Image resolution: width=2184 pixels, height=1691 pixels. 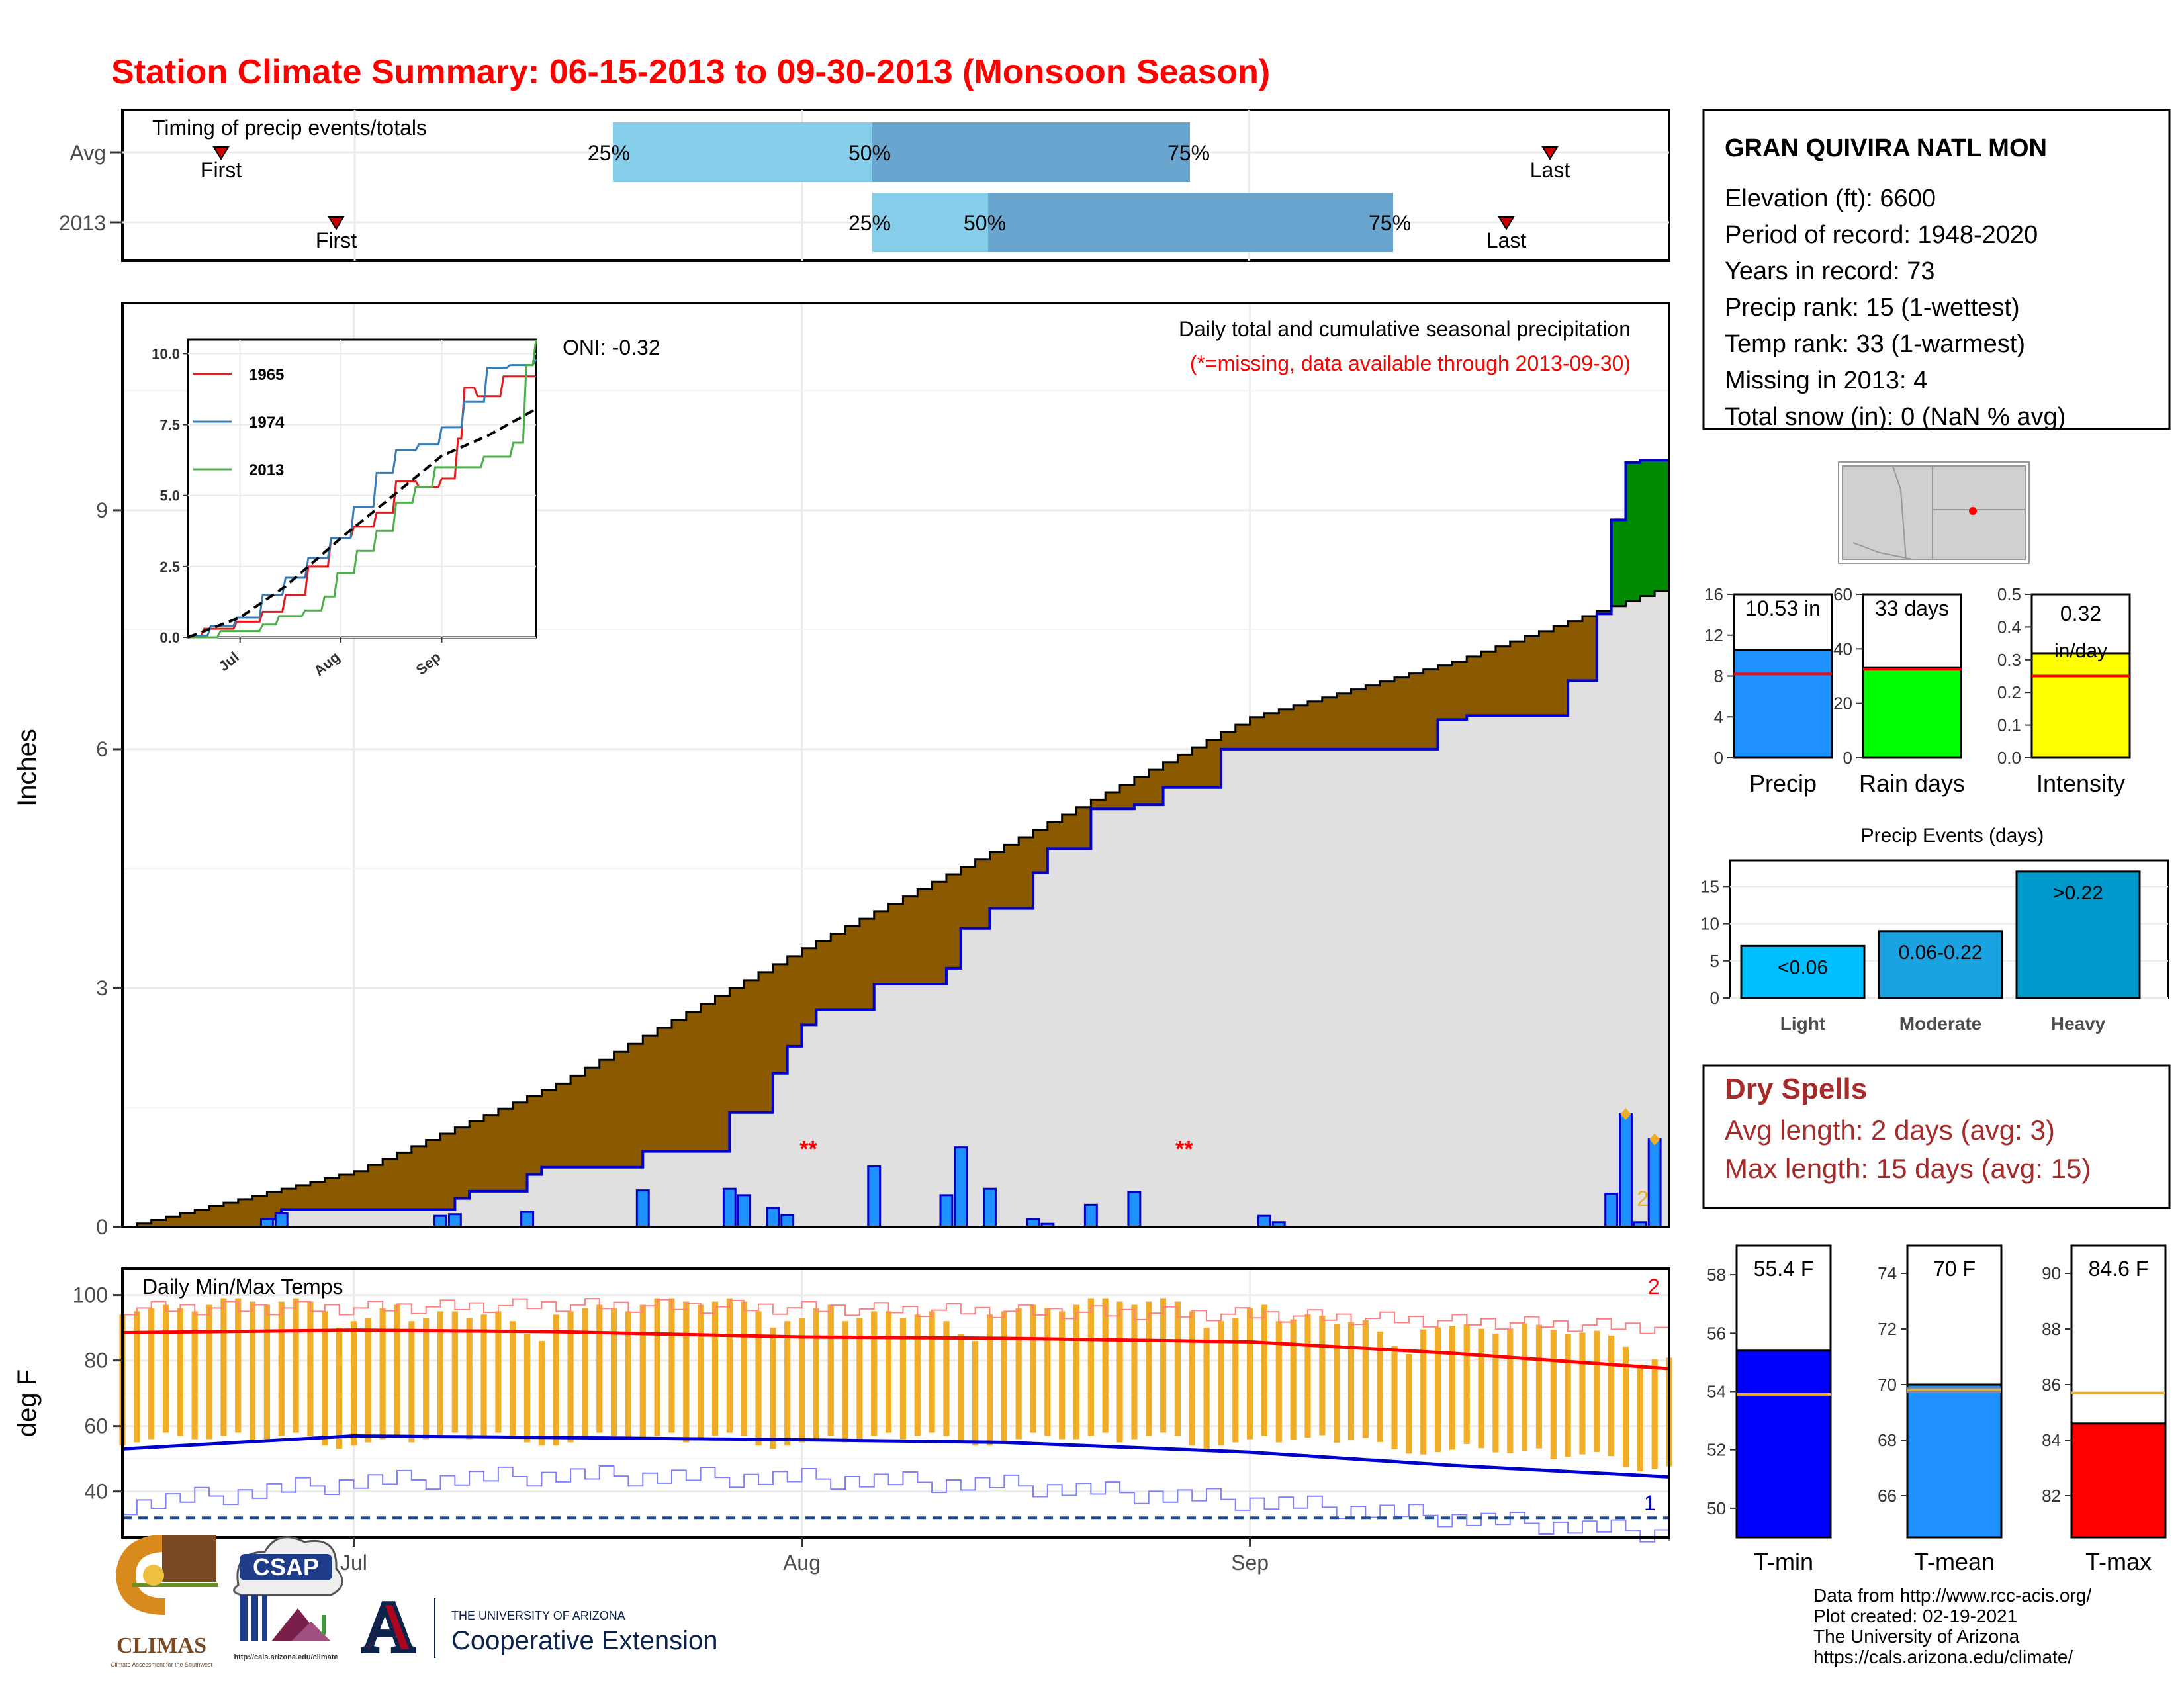 What do you see at coordinates (1940, 1024) in the screenshot?
I see `events-category-label: Moderate` at bounding box center [1940, 1024].